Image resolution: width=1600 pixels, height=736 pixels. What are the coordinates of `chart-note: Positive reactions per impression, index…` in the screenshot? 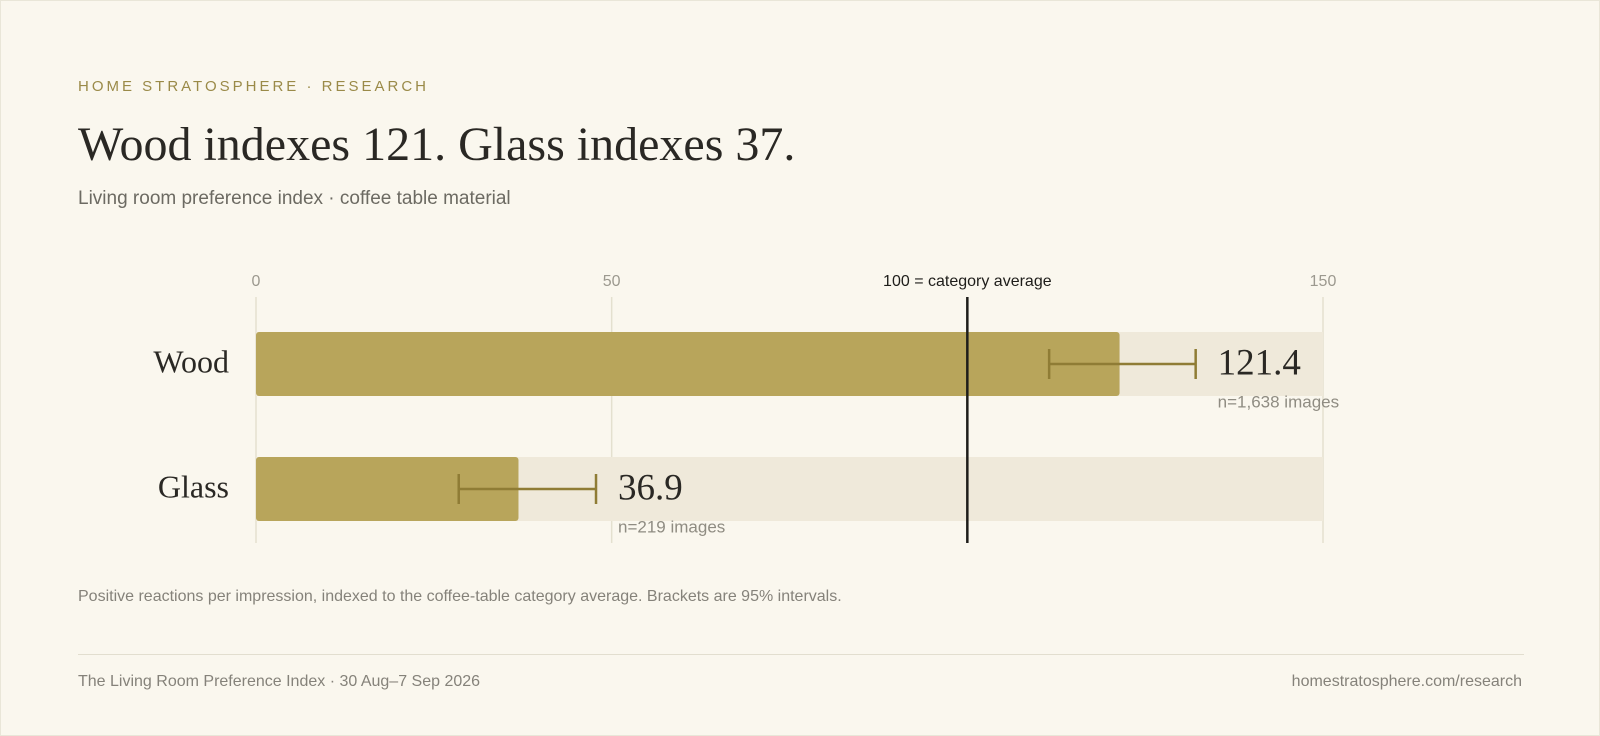 It's located at (460, 596).